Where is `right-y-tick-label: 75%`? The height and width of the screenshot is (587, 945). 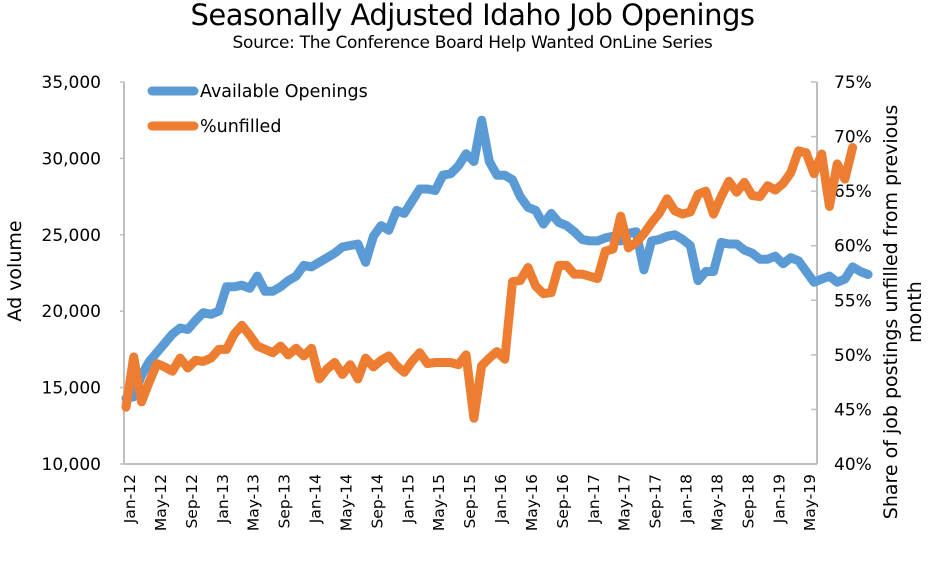
right-y-tick-label: 75% is located at coordinates (853, 83).